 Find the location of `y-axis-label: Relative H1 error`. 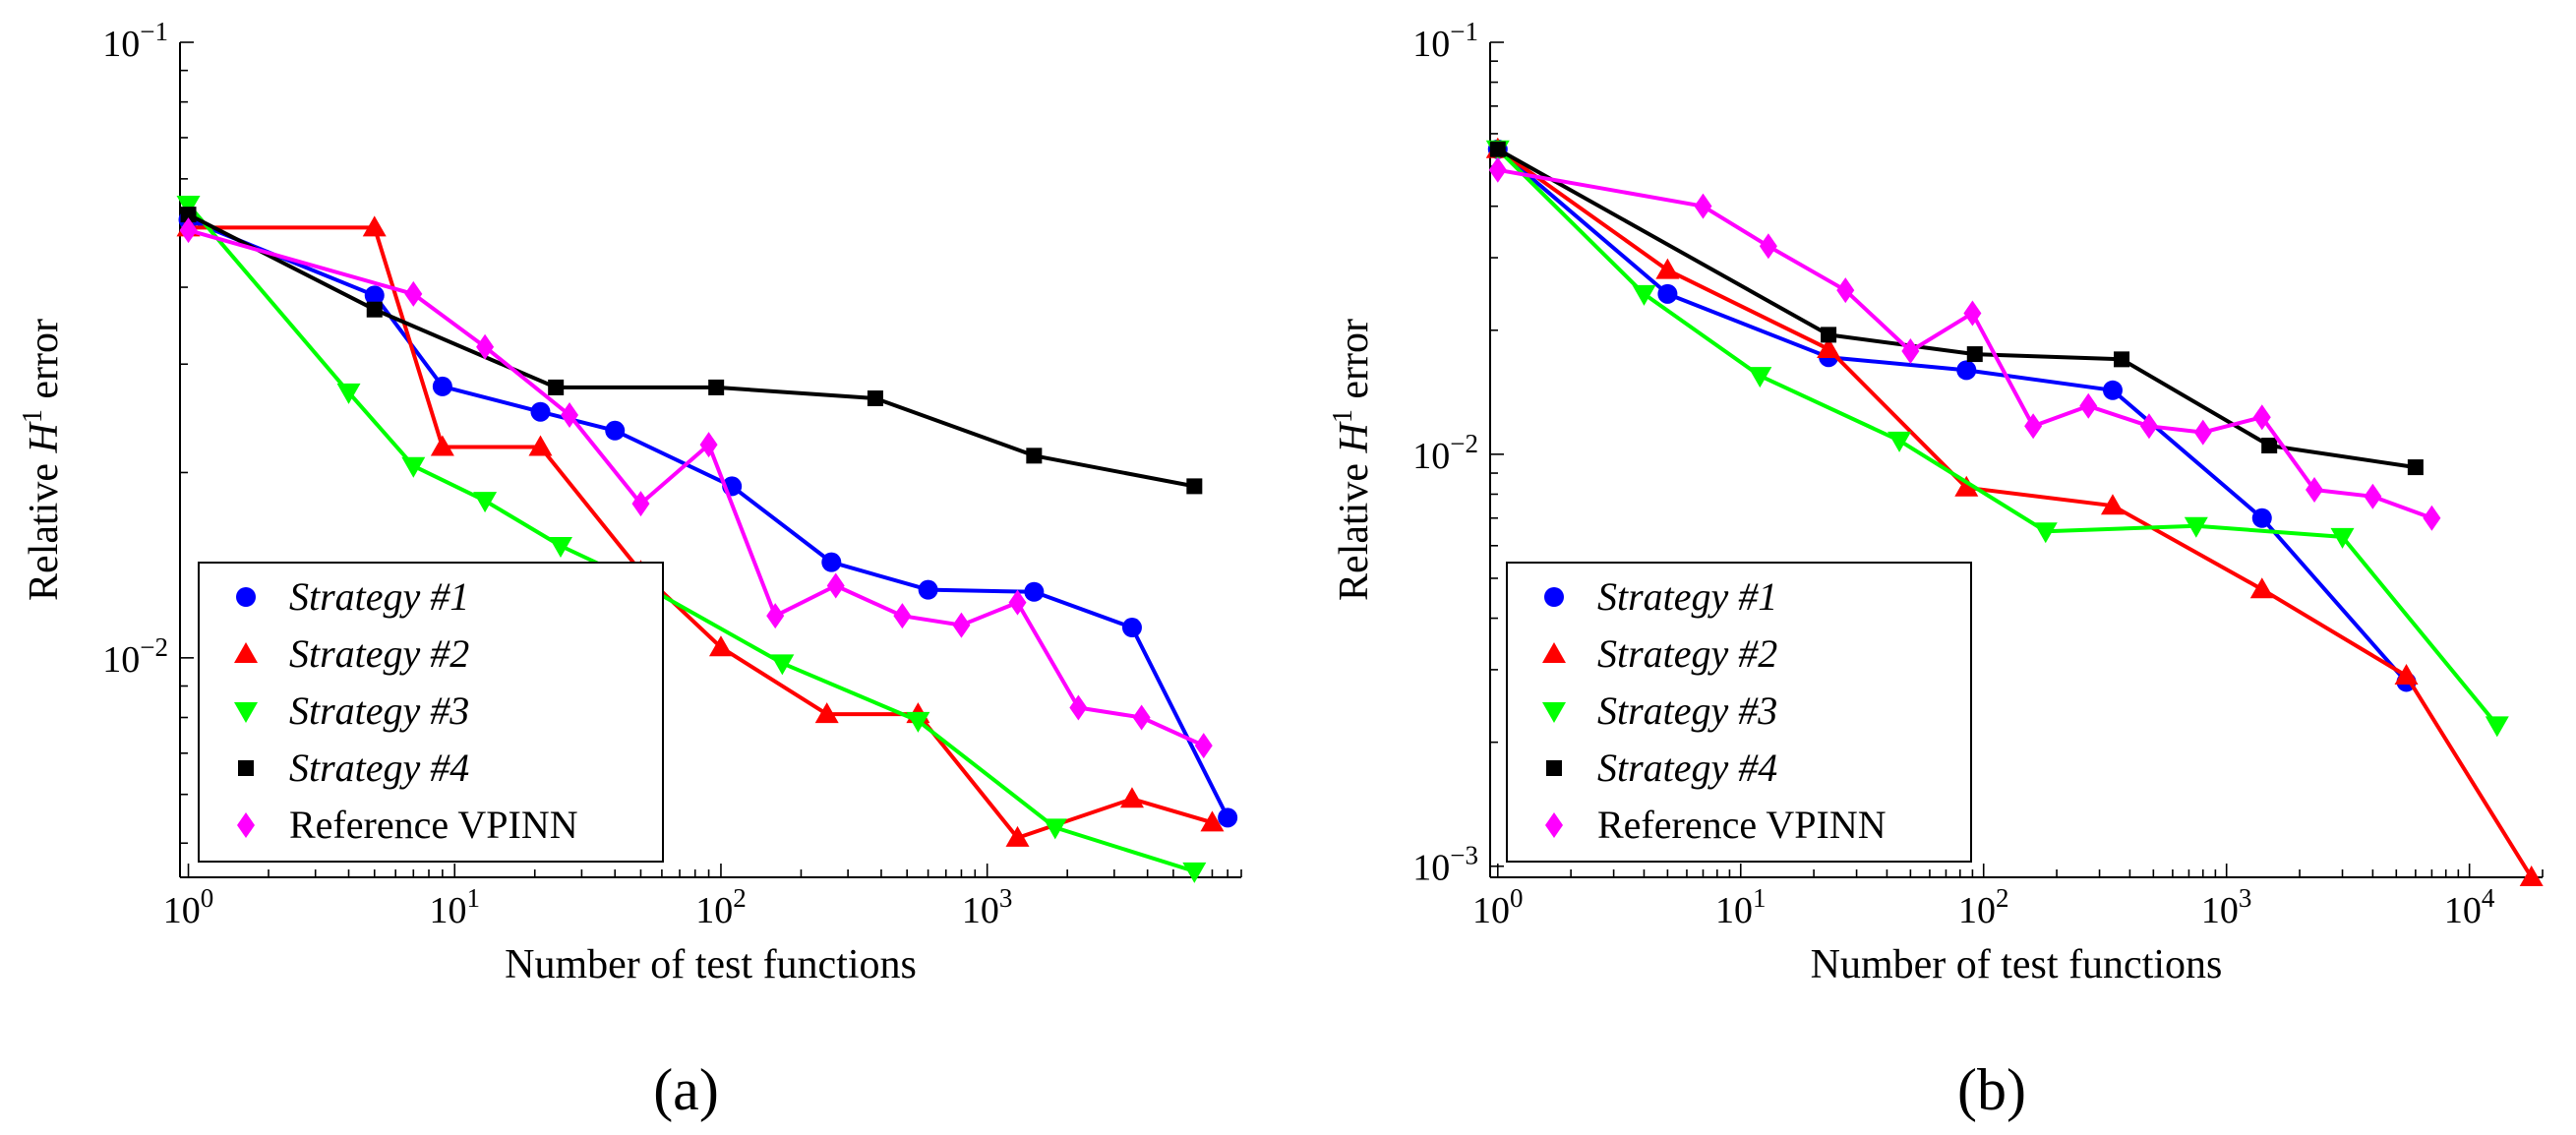

y-axis-label: Relative H1 error is located at coordinates (1353, 460).